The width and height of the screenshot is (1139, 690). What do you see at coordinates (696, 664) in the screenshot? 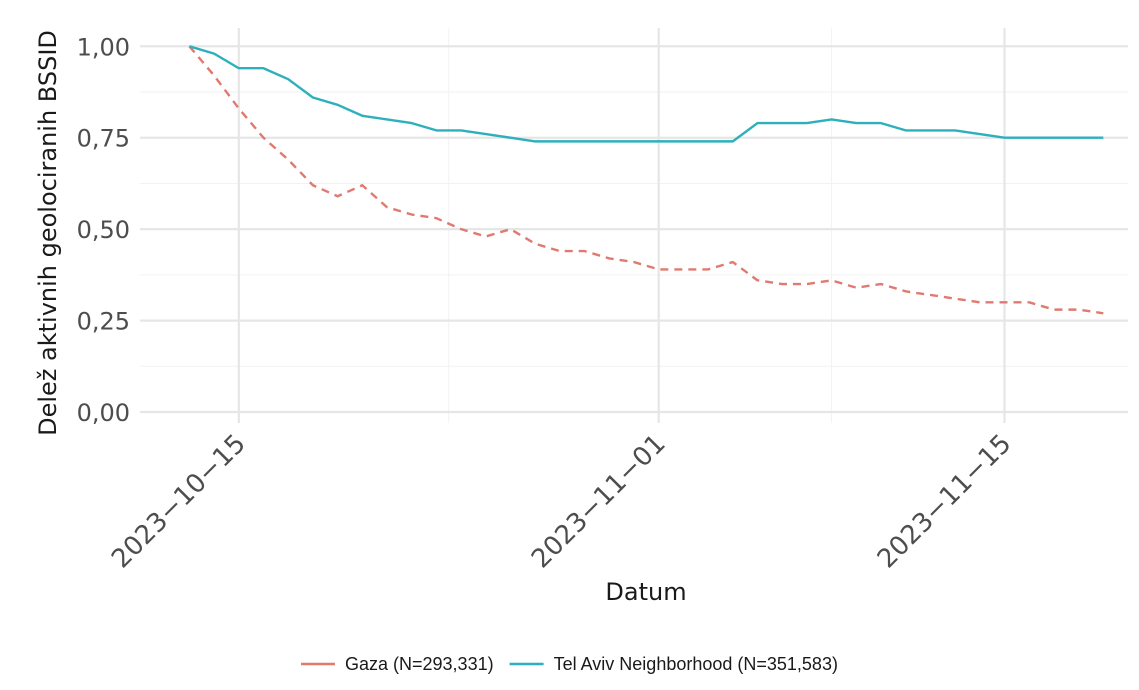
I see `legend-label: Tel Aviv Neighborhood (N=351,583)` at bounding box center [696, 664].